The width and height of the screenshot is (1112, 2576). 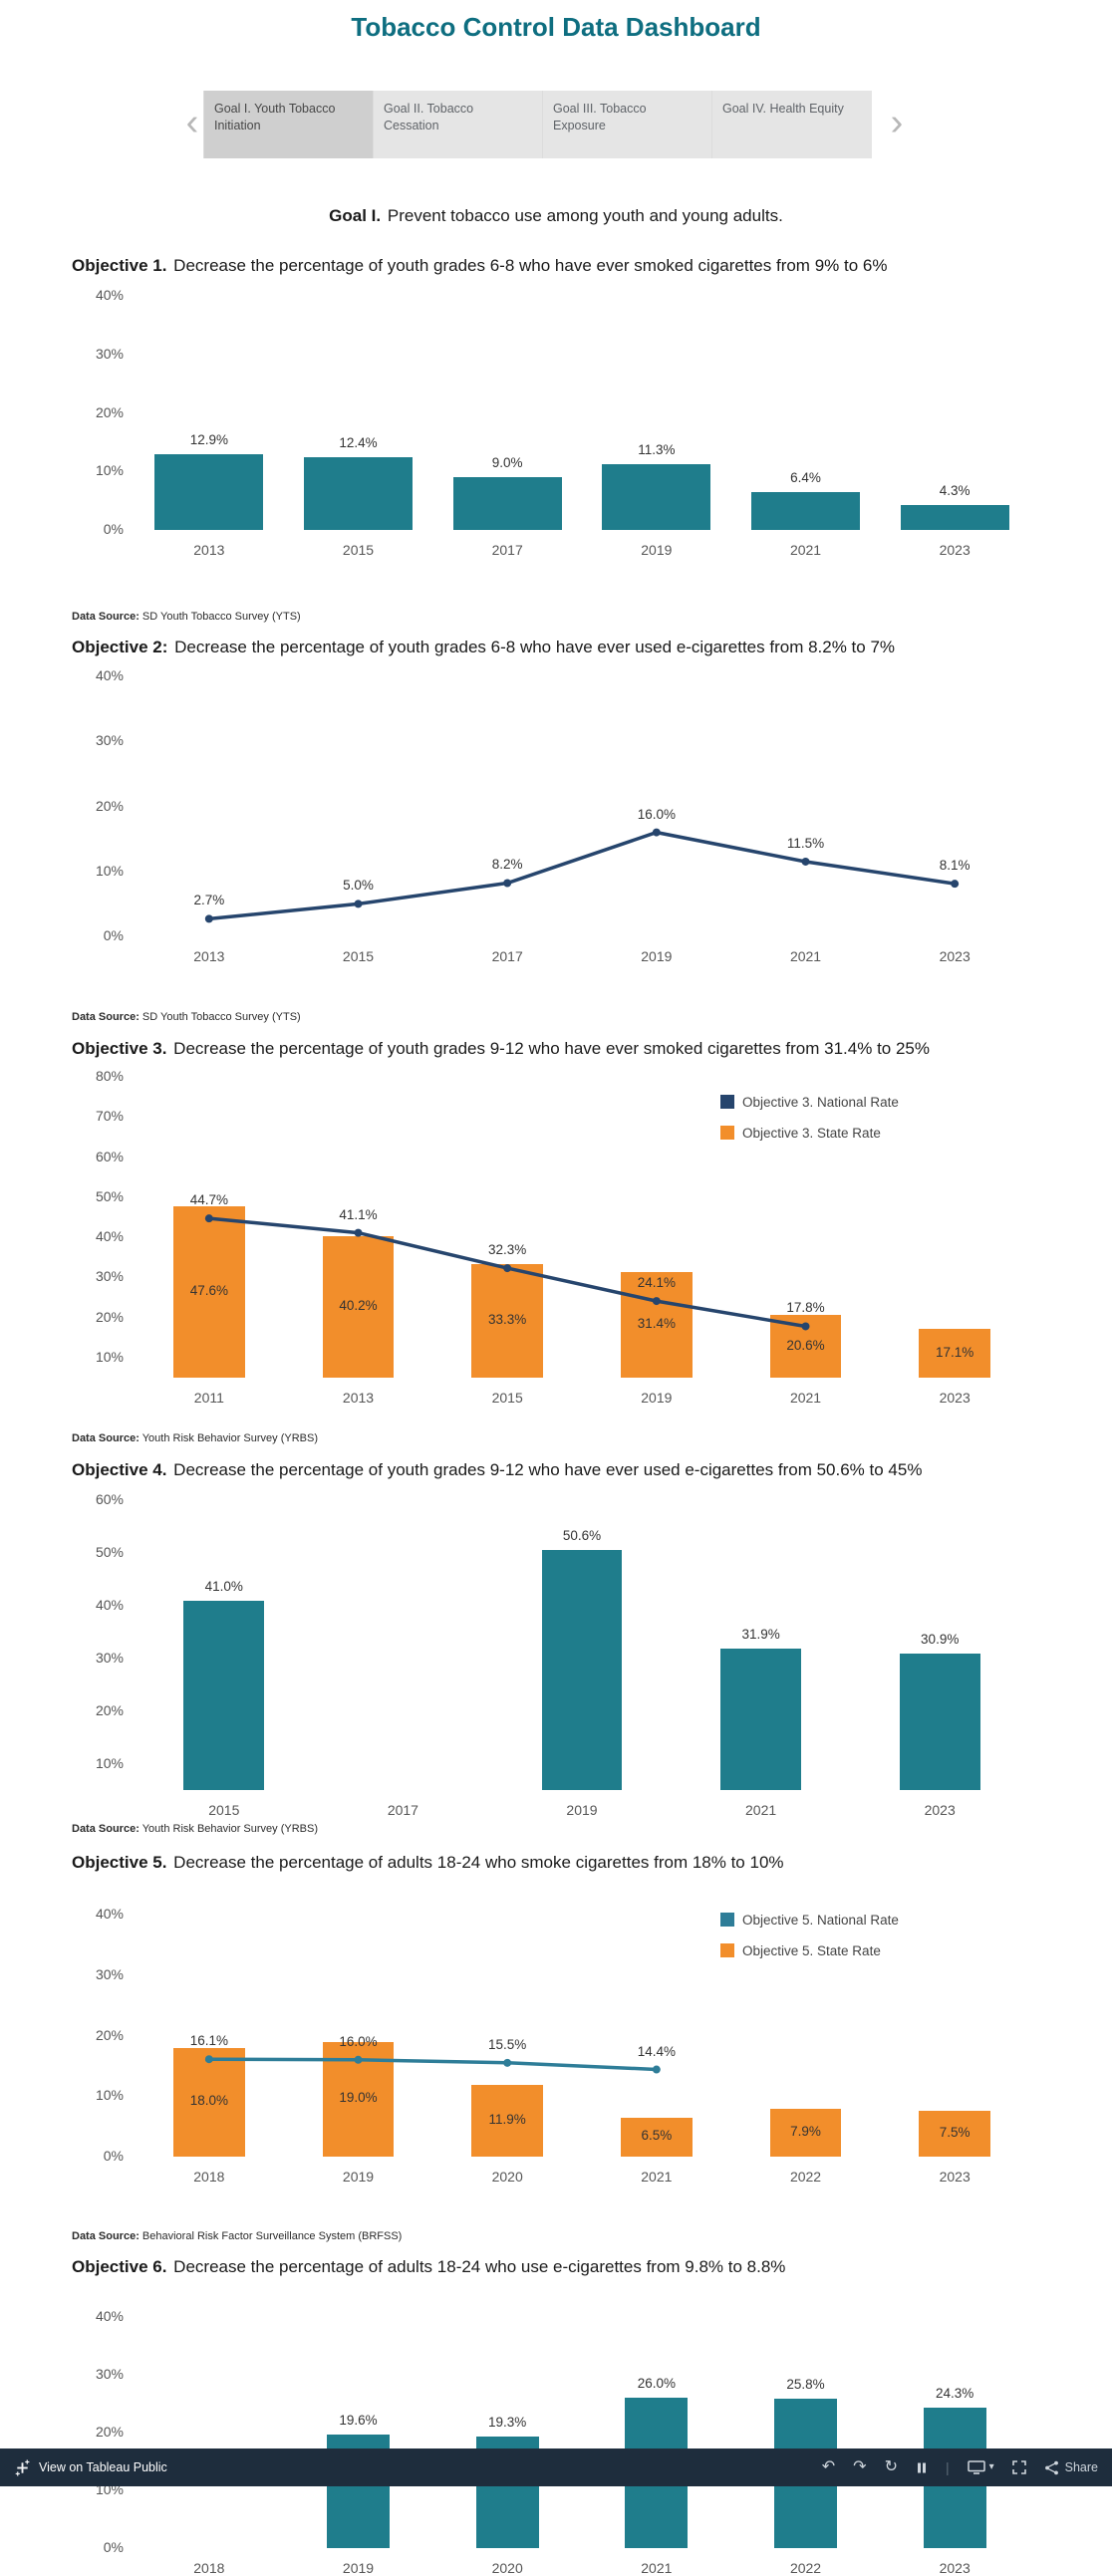 I want to click on undo-icon: ↶, so click(x=828, y=2466).